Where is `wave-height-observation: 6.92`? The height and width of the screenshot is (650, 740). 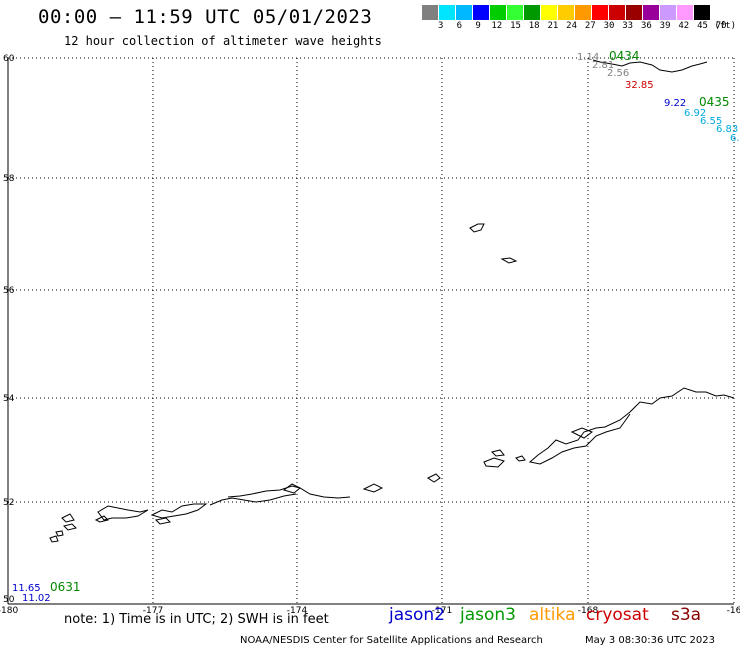
wave-height-observation: 6.92 is located at coordinates (695, 113).